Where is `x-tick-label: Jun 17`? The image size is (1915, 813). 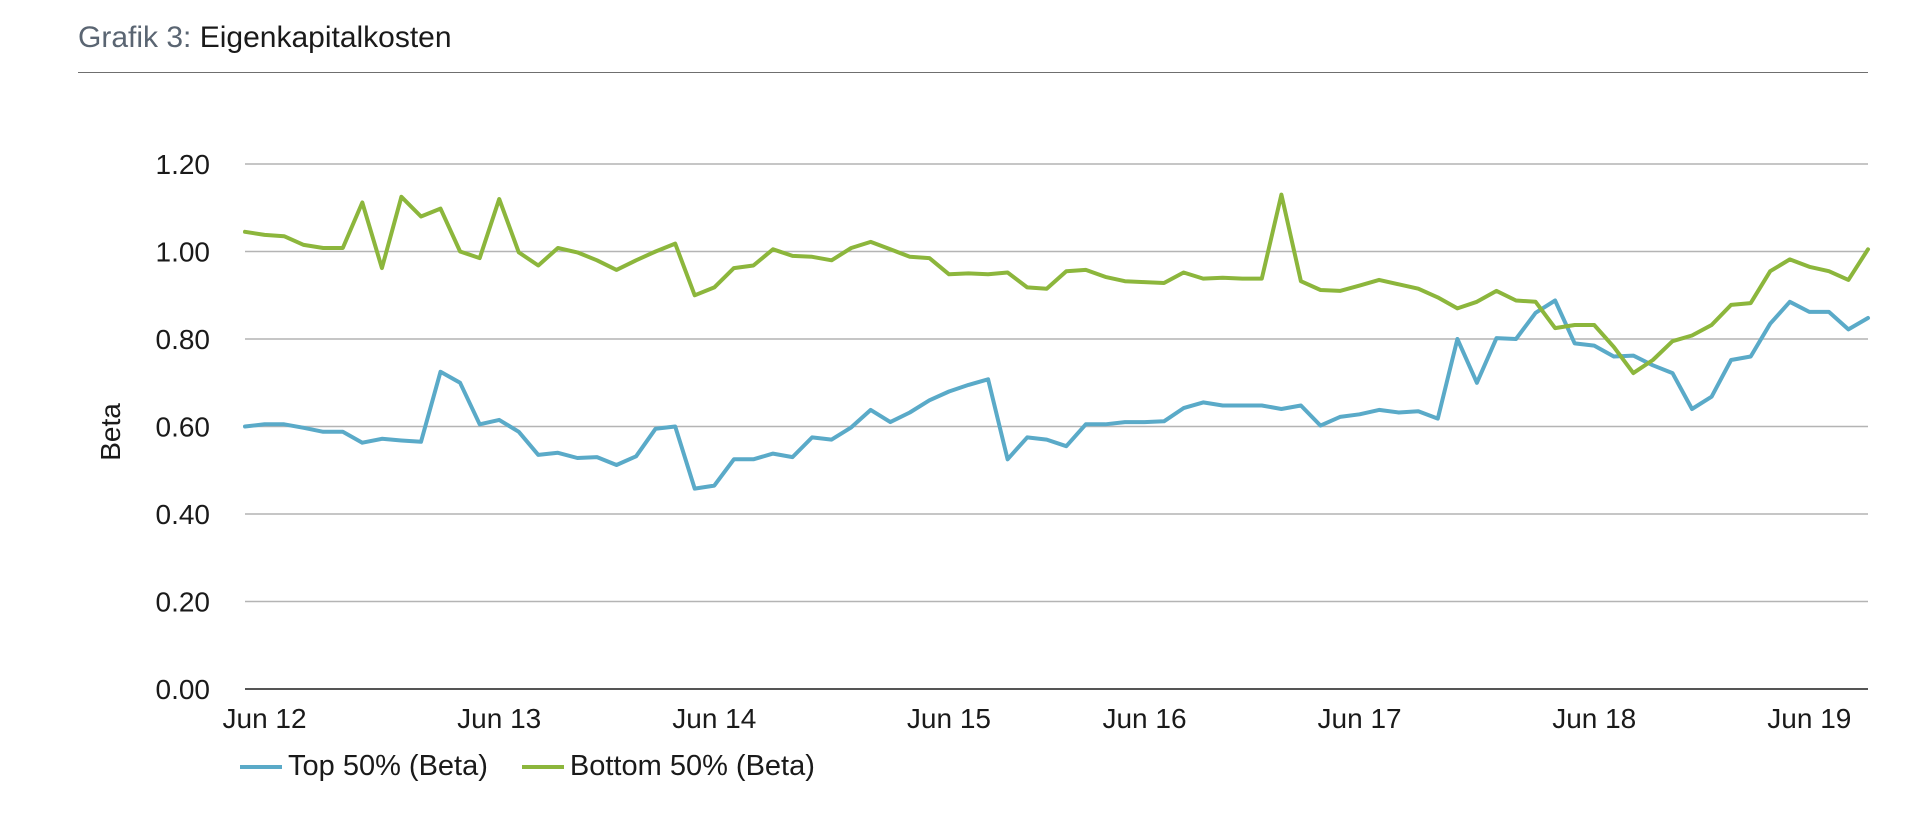 x-tick-label: Jun 17 is located at coordinates (1360, 718).